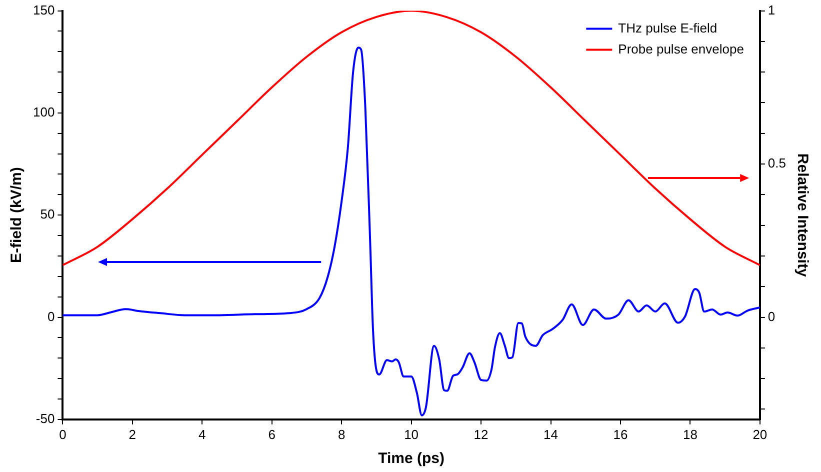  I want to click on y-tick-label: 50, so click(47, 214).